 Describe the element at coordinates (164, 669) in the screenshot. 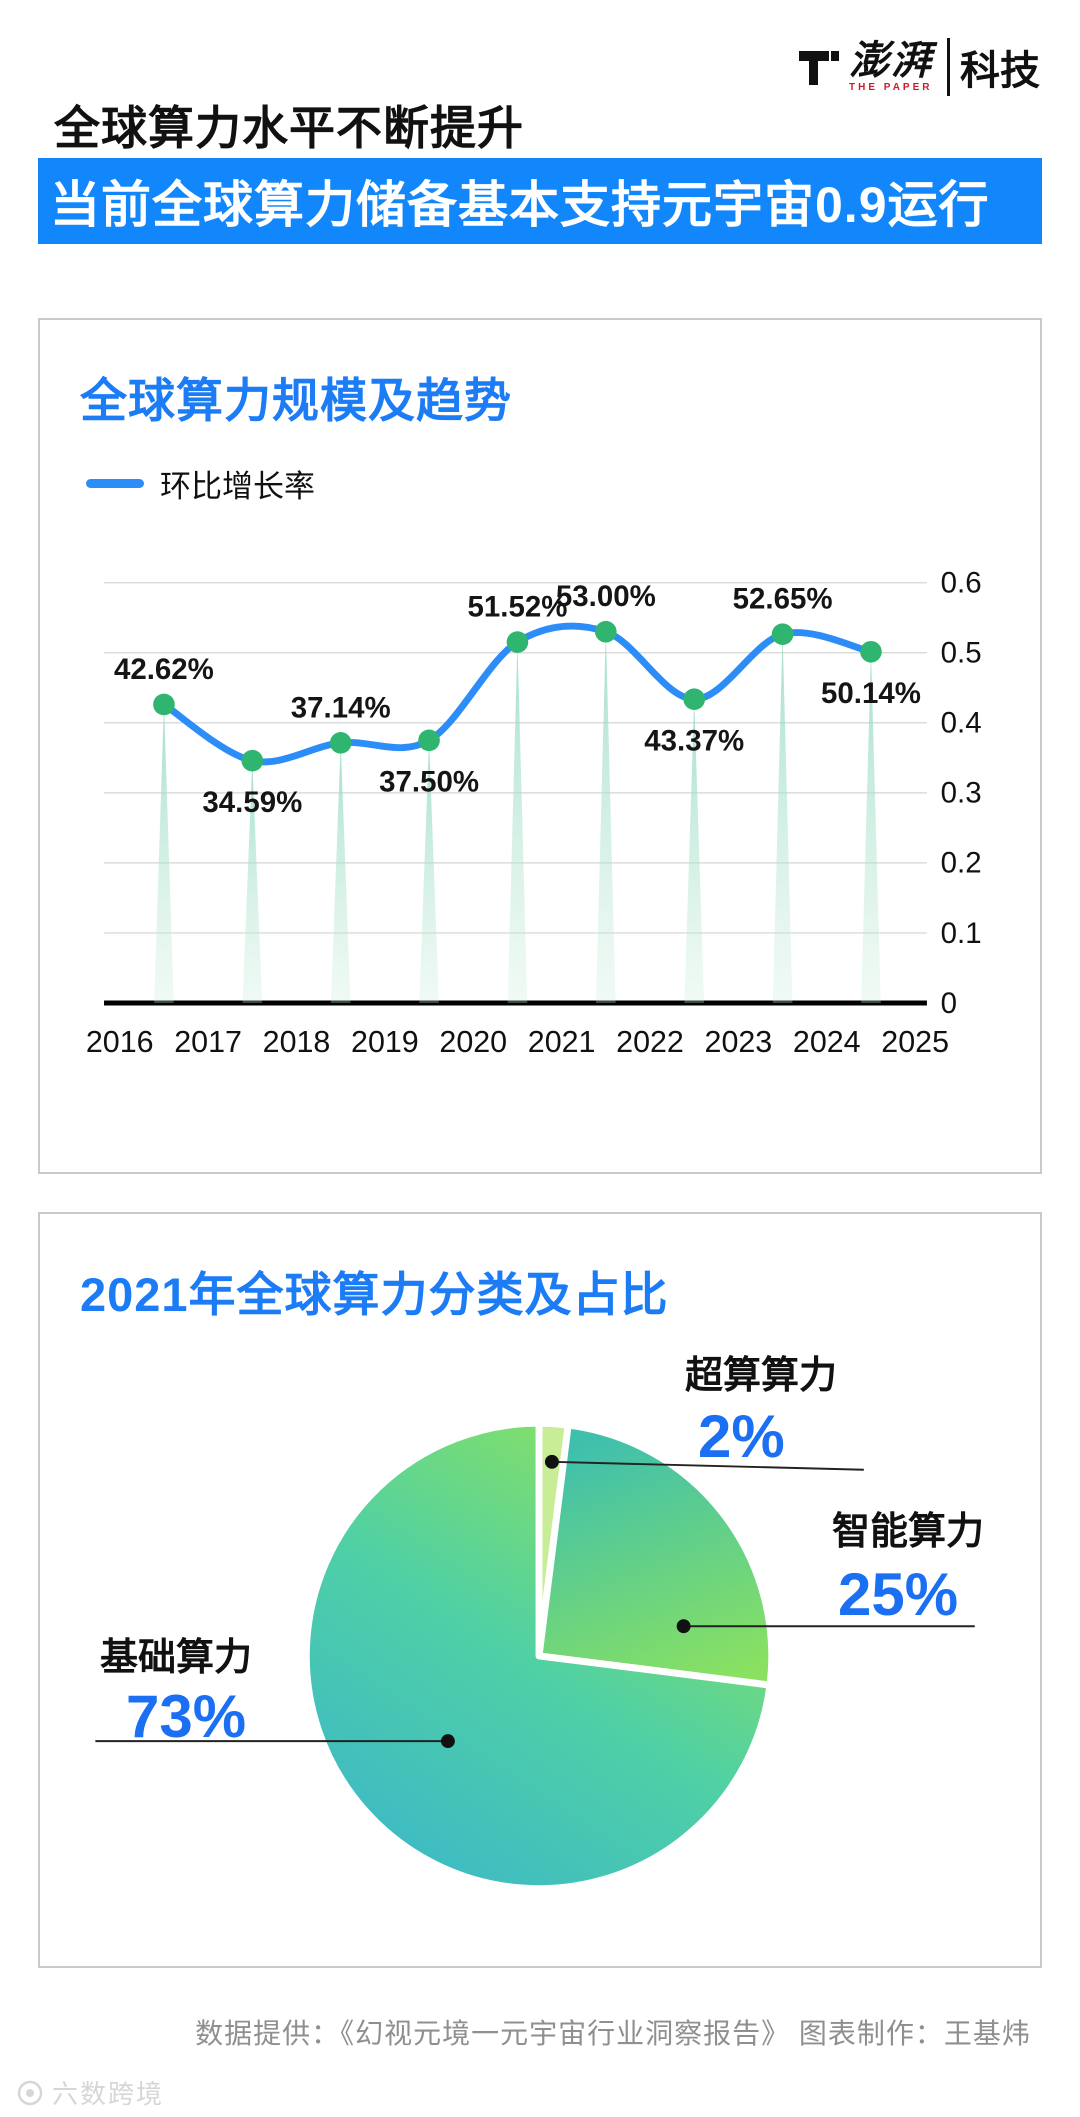

I see `svg-text: 42.62%` at that location.